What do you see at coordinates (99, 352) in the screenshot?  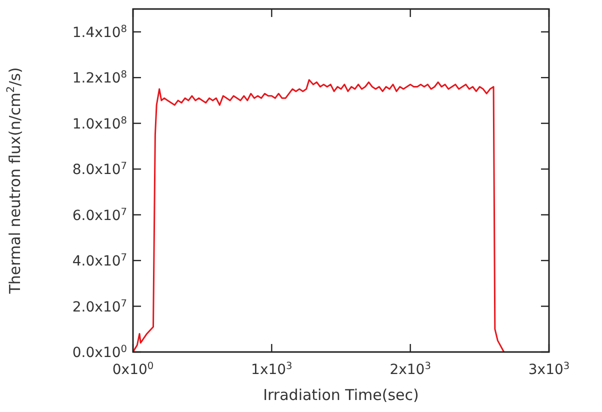 I see `y-tick-label: 0.0x10$^{0}$` at bounding box center [99, 352].